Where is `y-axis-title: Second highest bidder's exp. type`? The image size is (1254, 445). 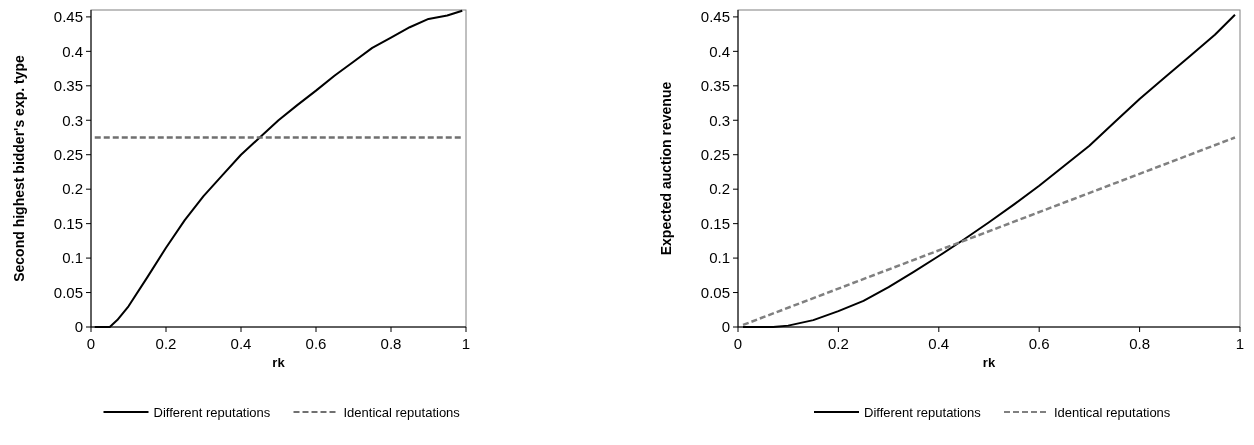
y-axis-title: Second highest bidder's exp. type is located at coordinates (19, 168).